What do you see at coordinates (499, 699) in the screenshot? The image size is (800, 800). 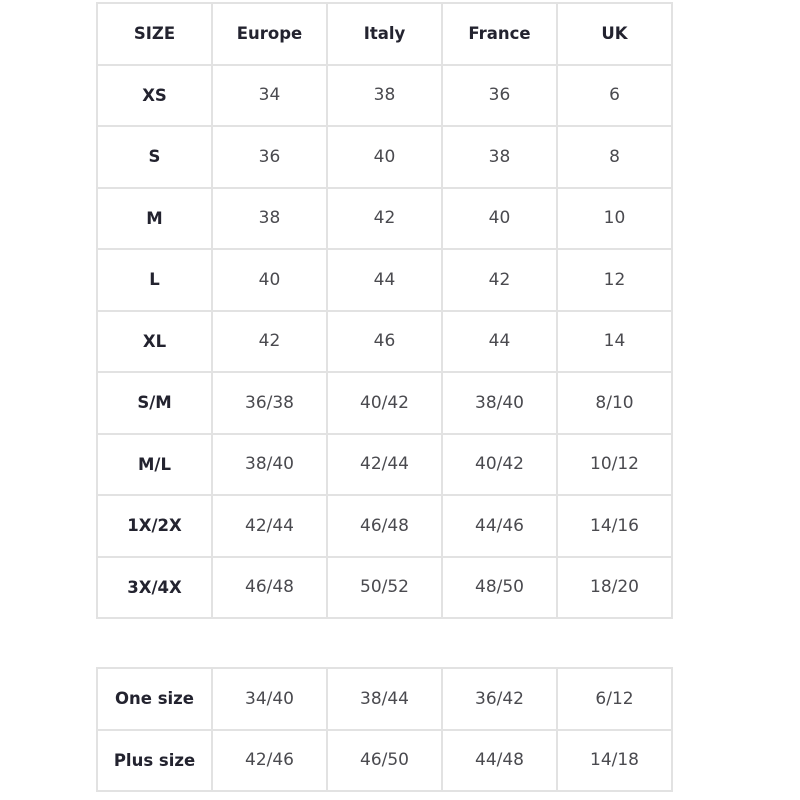 I see `size-value-cell: 36/42` at bounding box center [499, 699].